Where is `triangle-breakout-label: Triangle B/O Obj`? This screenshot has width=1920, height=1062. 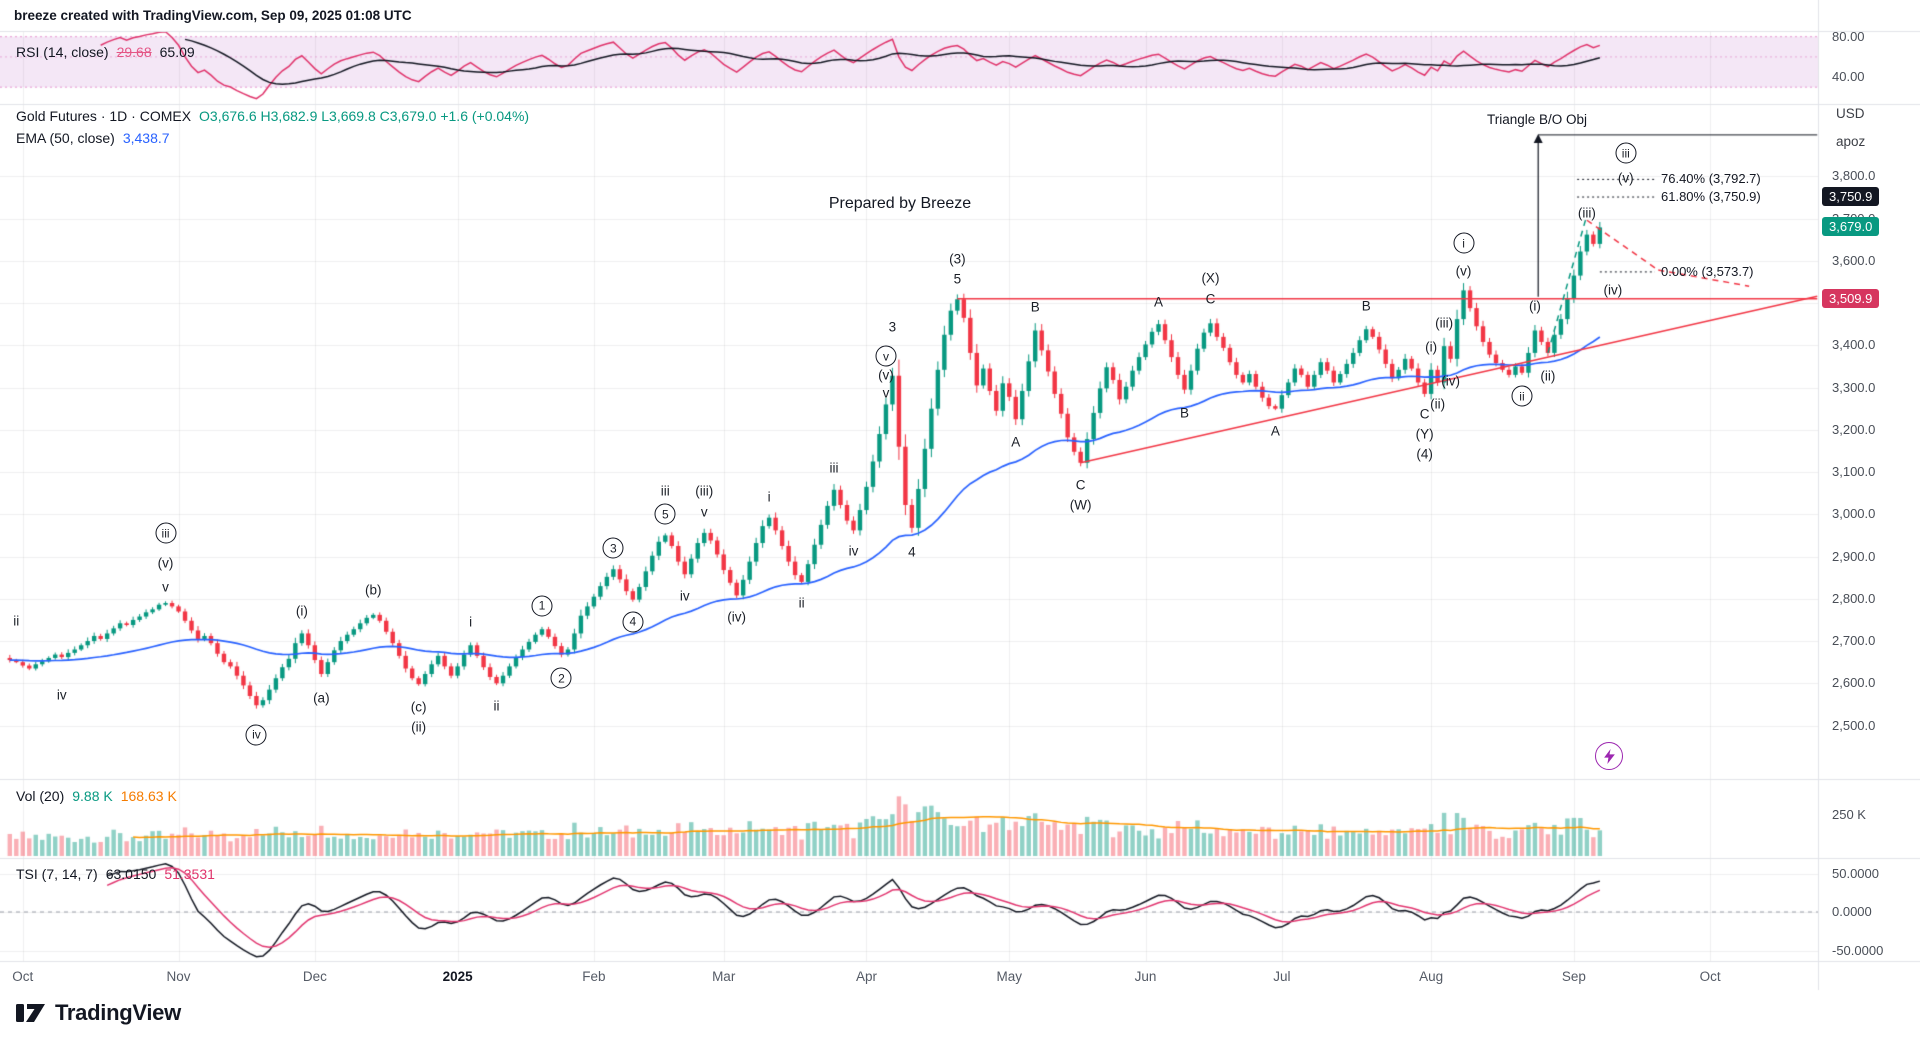 triangle-breakout-label: Triangle B/O Obj is located at coordinates (1537, 119).